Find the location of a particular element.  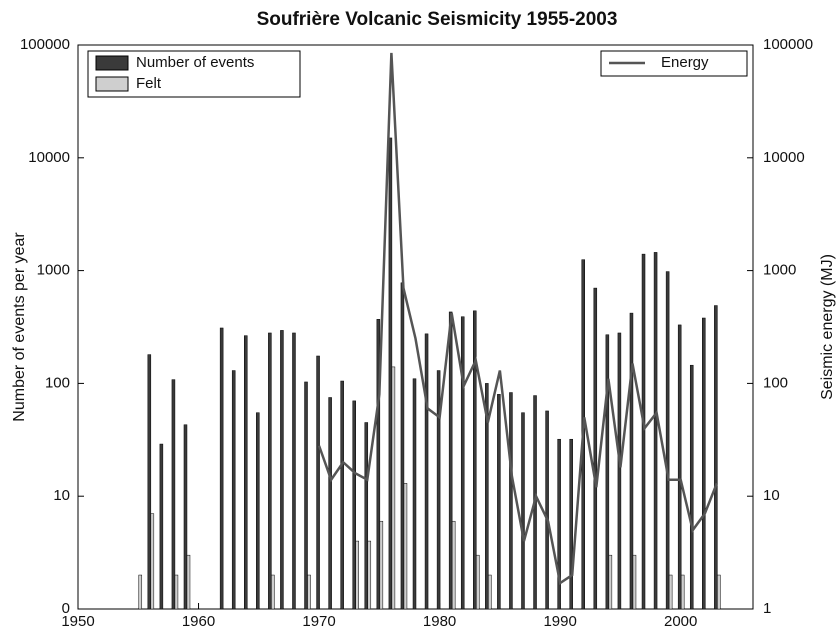

x-tick-label: 1960 is located at coordinates (198, 621).